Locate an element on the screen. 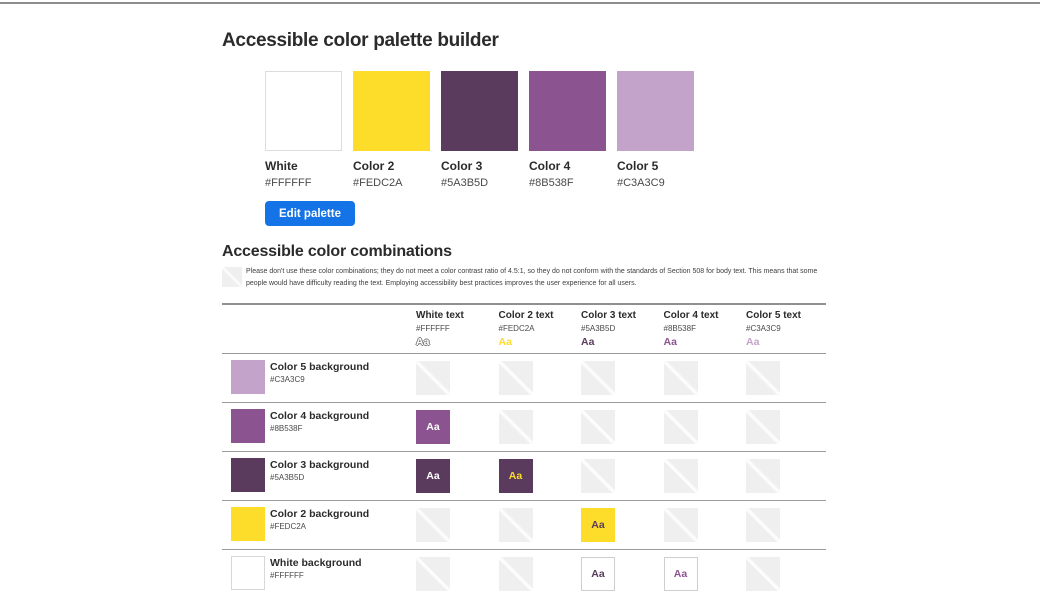  palette-swatch-hex: #FEDC2A is located at coordinates (378, 183).